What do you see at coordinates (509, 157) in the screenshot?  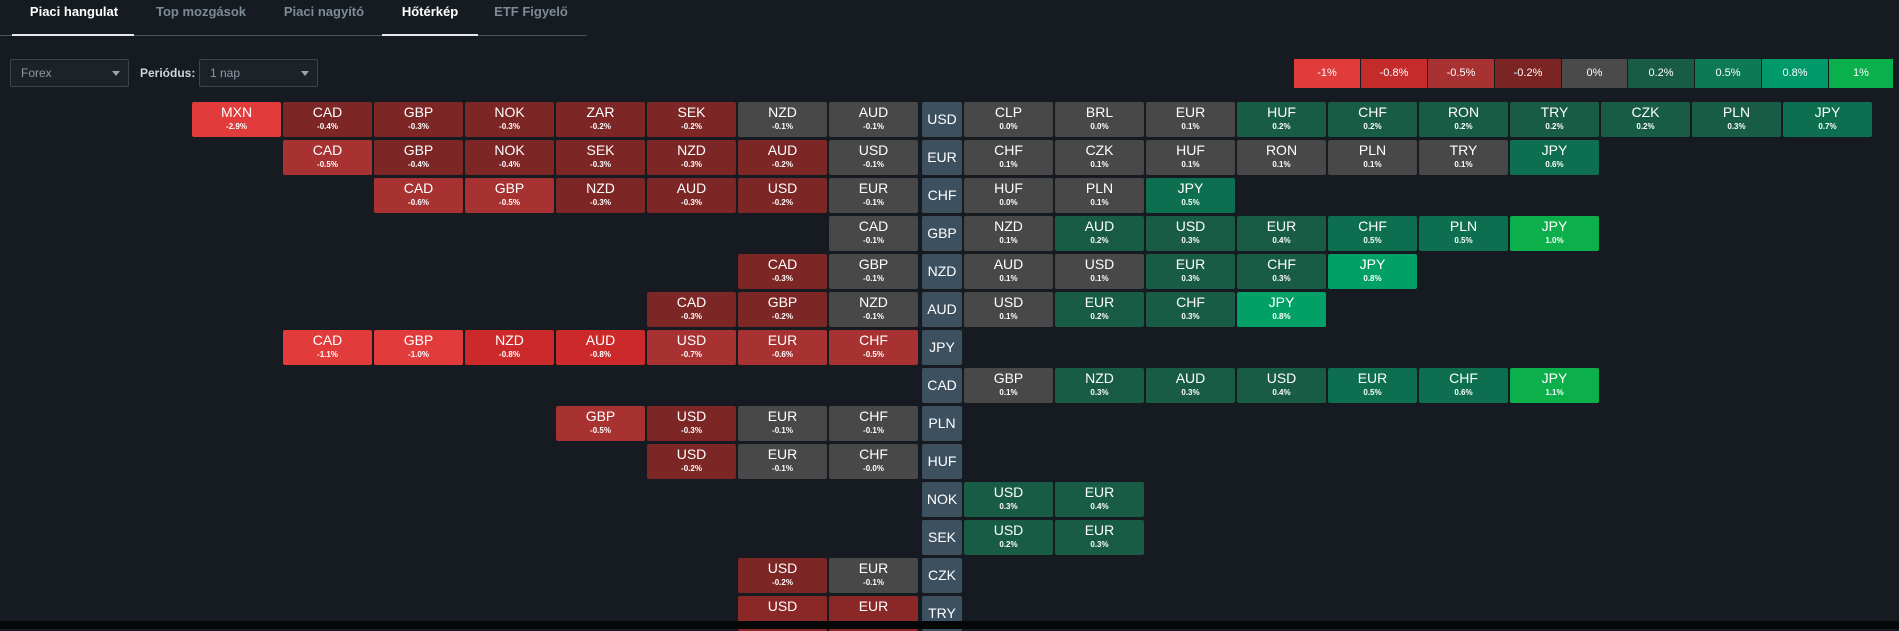 I see `heatmap-cell: NOK -0.4%` at bounding box center [509, 157].